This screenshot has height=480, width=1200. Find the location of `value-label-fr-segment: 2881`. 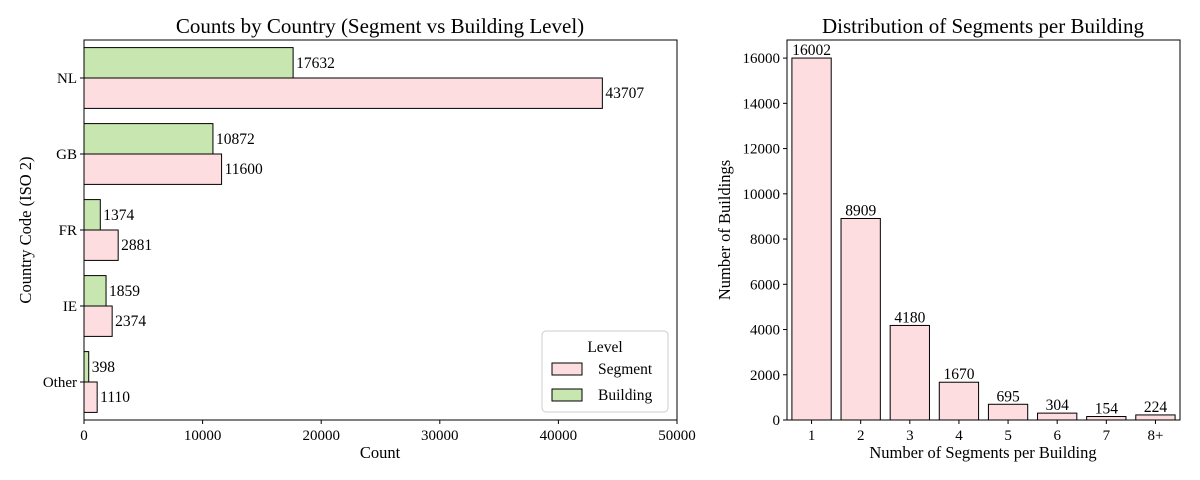

value-label-fr-segment: 2881 is located at coordinates (136, 245).